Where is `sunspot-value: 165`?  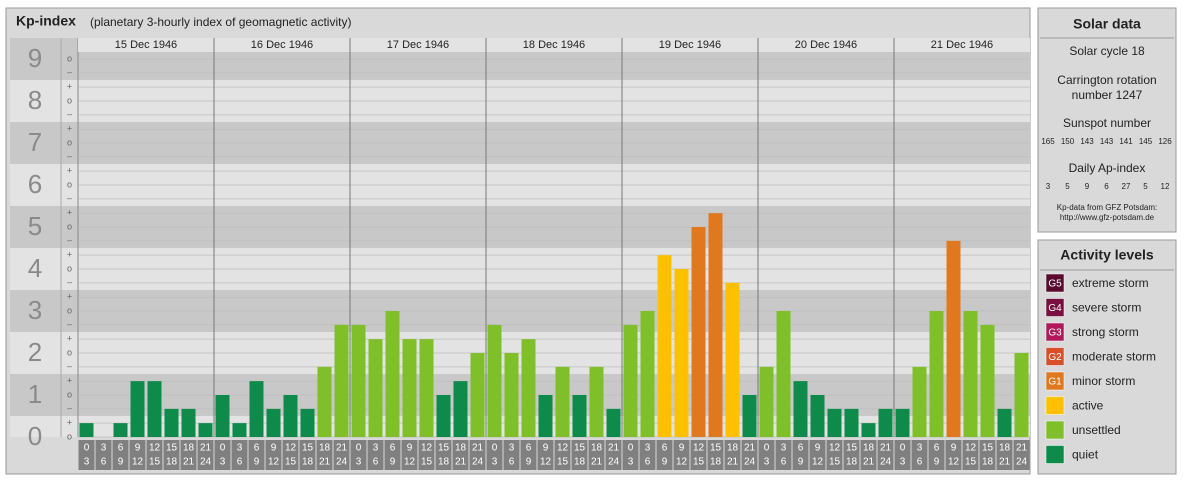 sunspot-value: 165 is located at coordinates (1048, 141).